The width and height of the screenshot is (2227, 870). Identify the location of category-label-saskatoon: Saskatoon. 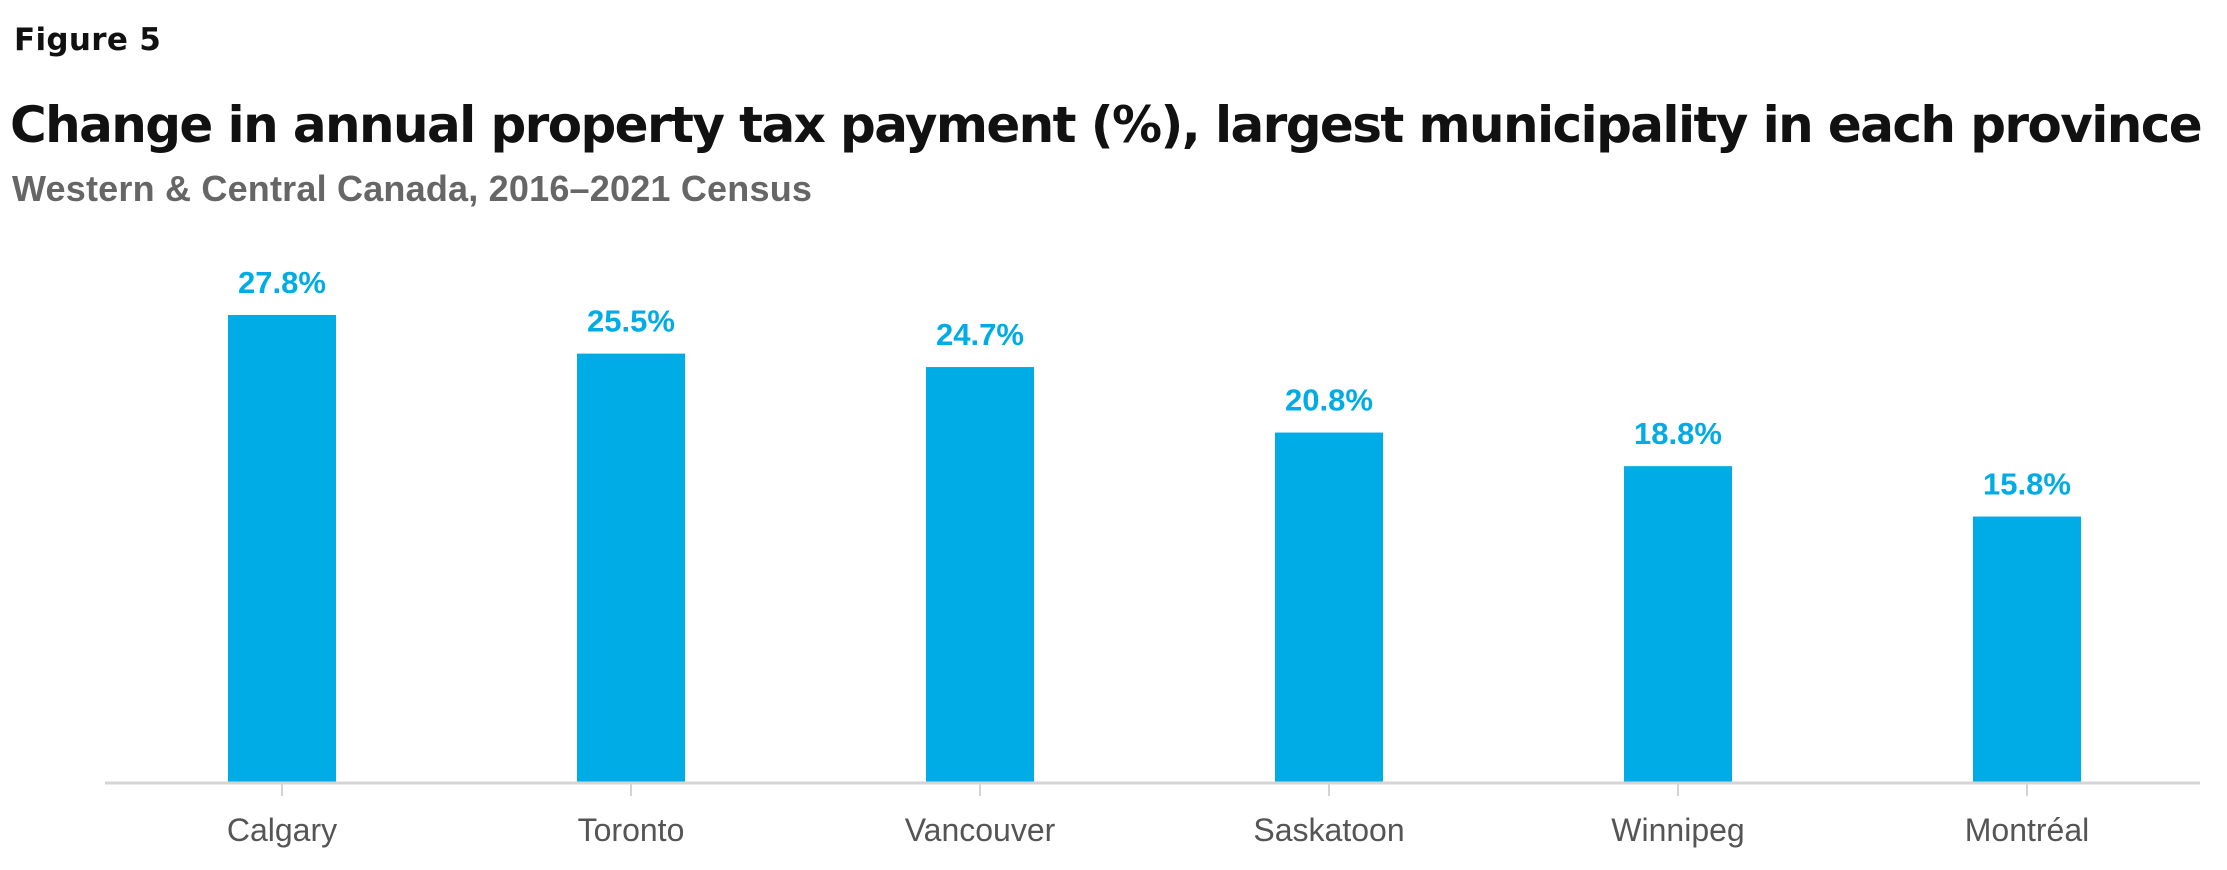
(1328, 830).